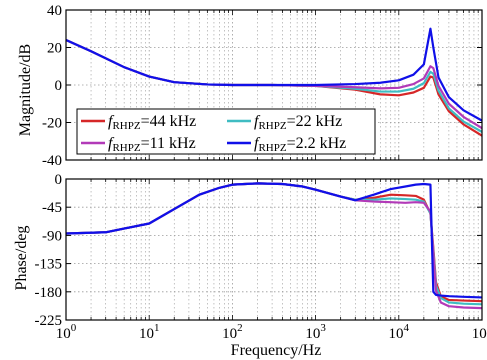 Image resolution: width=487 pixels, height=360 pixels. What do you see at coordinates (300, 144) in the screenshot?
I see `legend-label: fRHPZ=2.2 kHz` at bounding box center [300, 144].